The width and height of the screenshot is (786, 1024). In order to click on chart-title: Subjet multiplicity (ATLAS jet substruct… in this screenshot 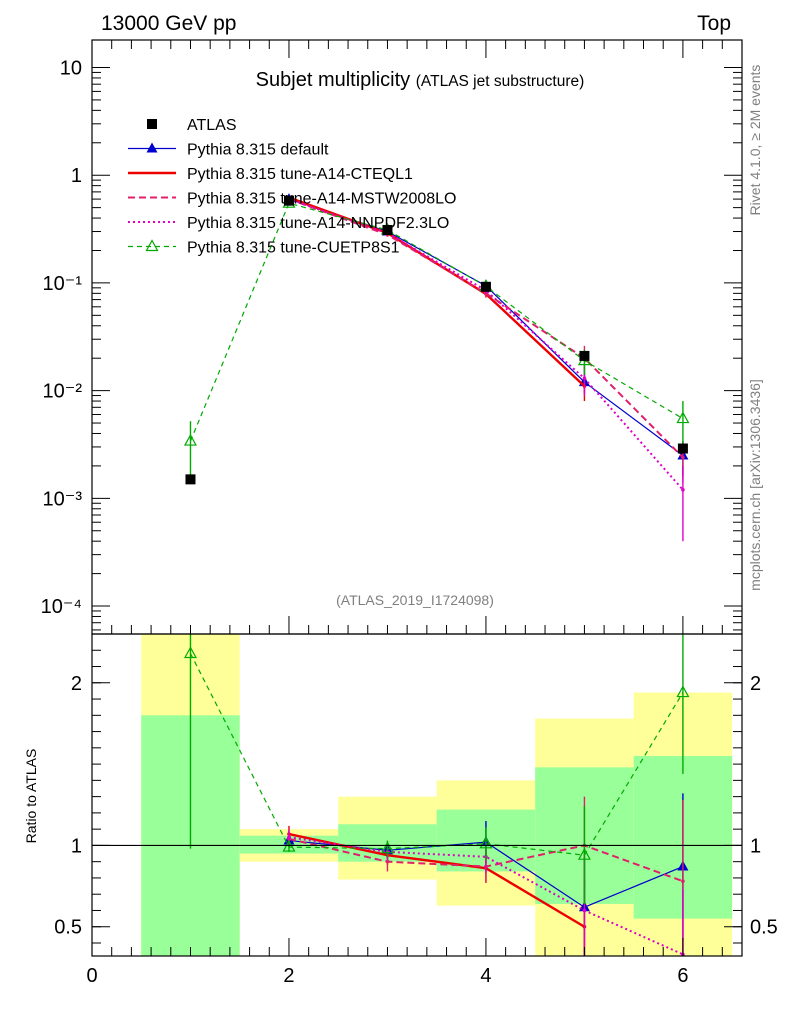, I will do `click(420, 80)`.